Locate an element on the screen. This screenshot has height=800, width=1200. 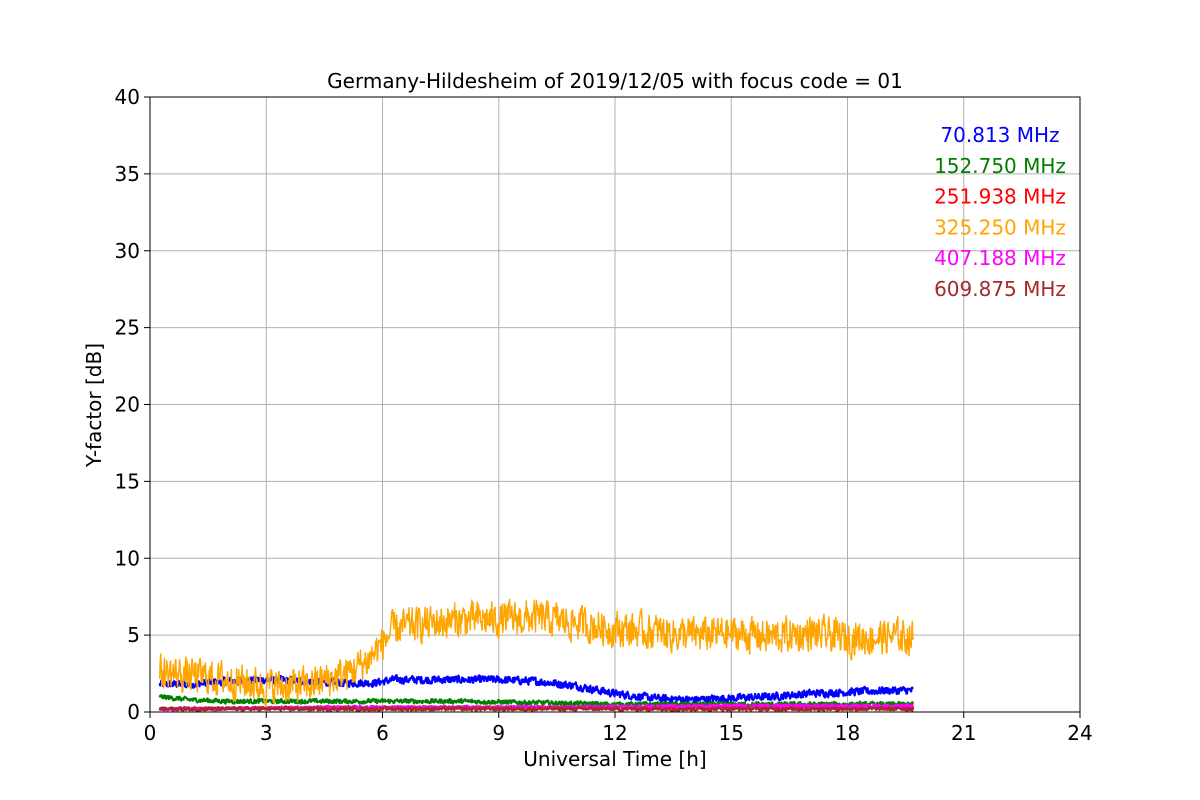
x-tick-label: 6 is located at coordinates (382, 733).